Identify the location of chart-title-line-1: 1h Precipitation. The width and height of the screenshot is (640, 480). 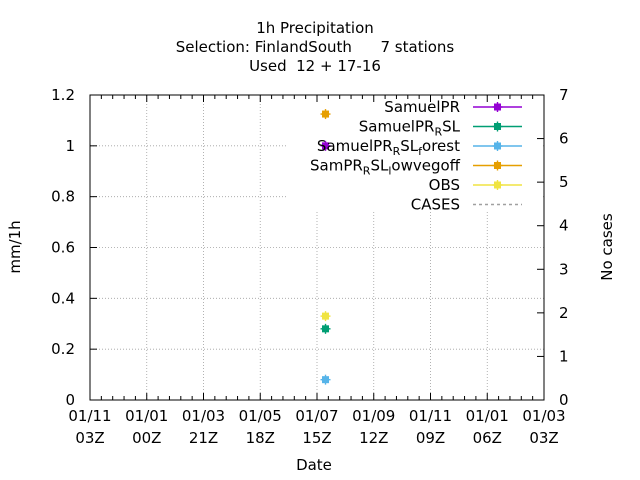
(315, 28).